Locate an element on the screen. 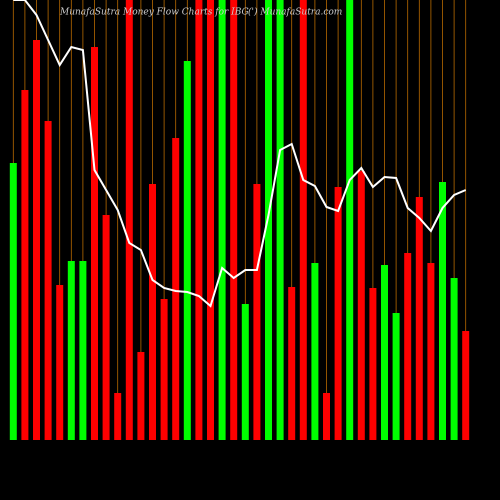 The image size is (500, 500). source-label: (') MunafaSutra.com is located at coordinates (295, 12).